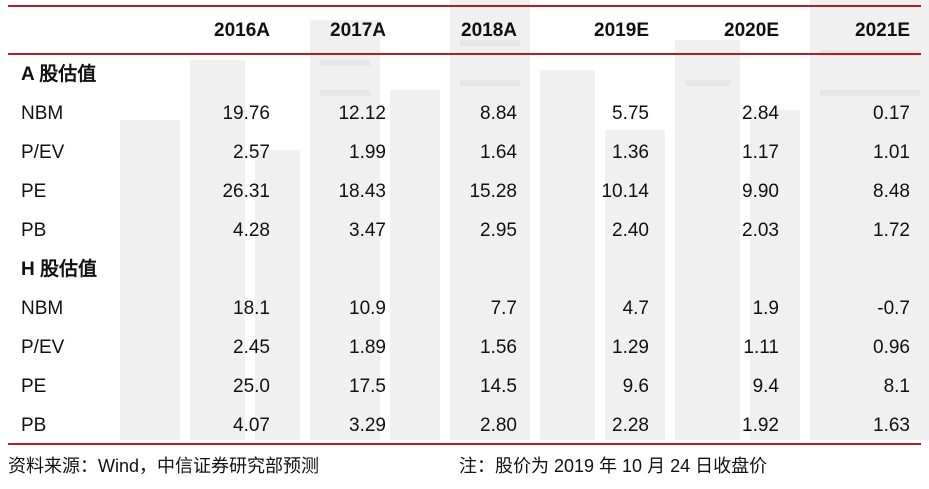 This screenshot has width=929, height=489. Describe the element at coordinates (630, 425) in the screenshot. I see `table-cell: 2.28` at that location.